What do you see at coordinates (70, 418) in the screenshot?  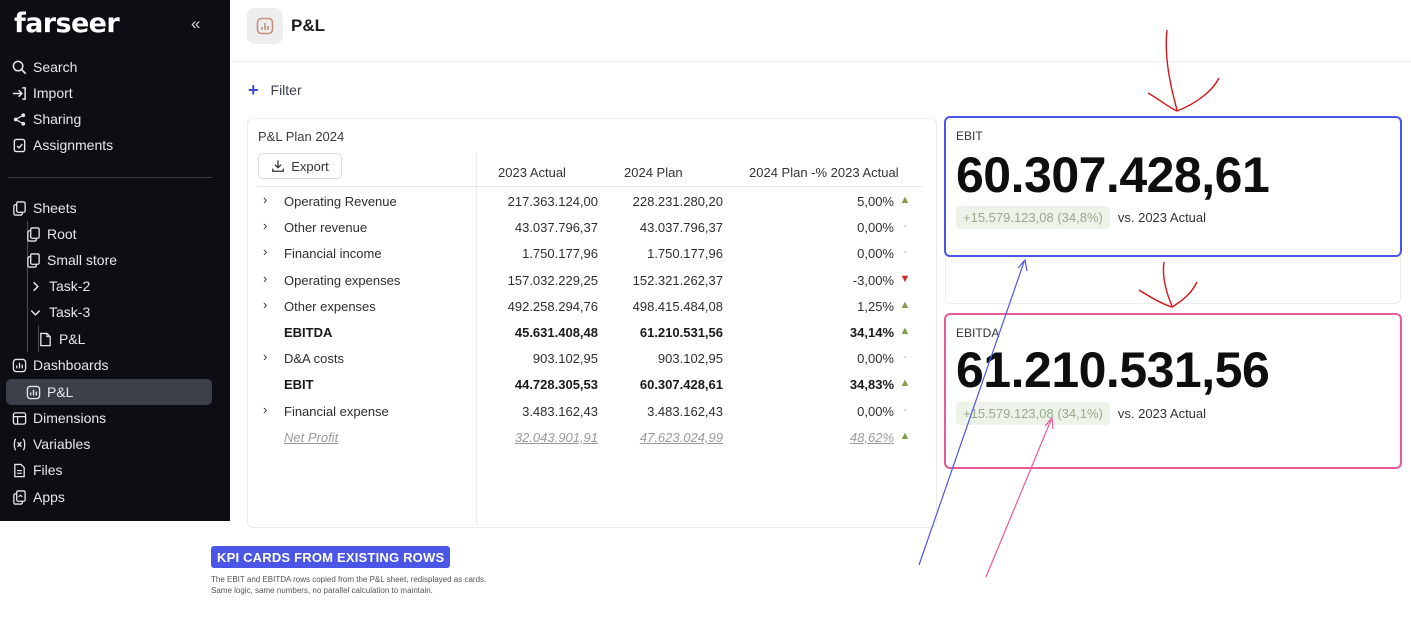 I see `nav-dimensions-label: Dimensions` at bounding box center [70, 418].